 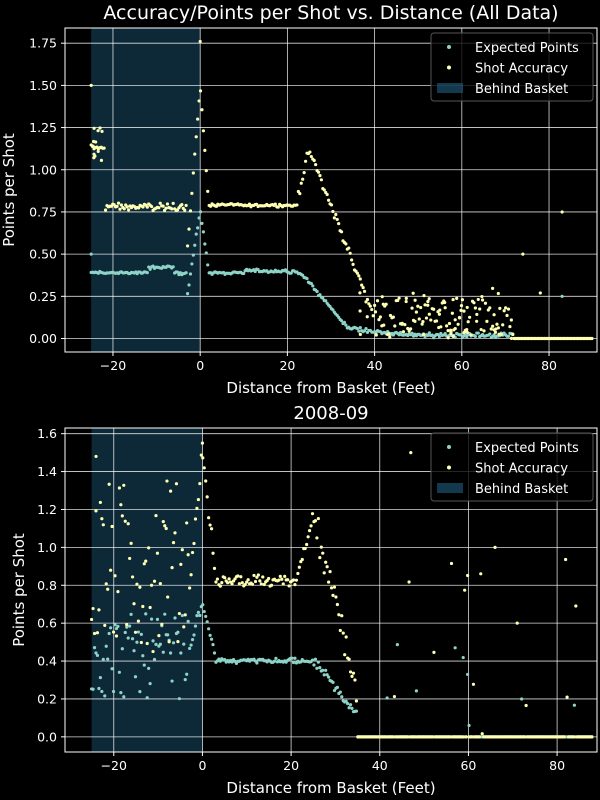 I want to click on y-tick-label: 1.00, so click(x=43, y=169).